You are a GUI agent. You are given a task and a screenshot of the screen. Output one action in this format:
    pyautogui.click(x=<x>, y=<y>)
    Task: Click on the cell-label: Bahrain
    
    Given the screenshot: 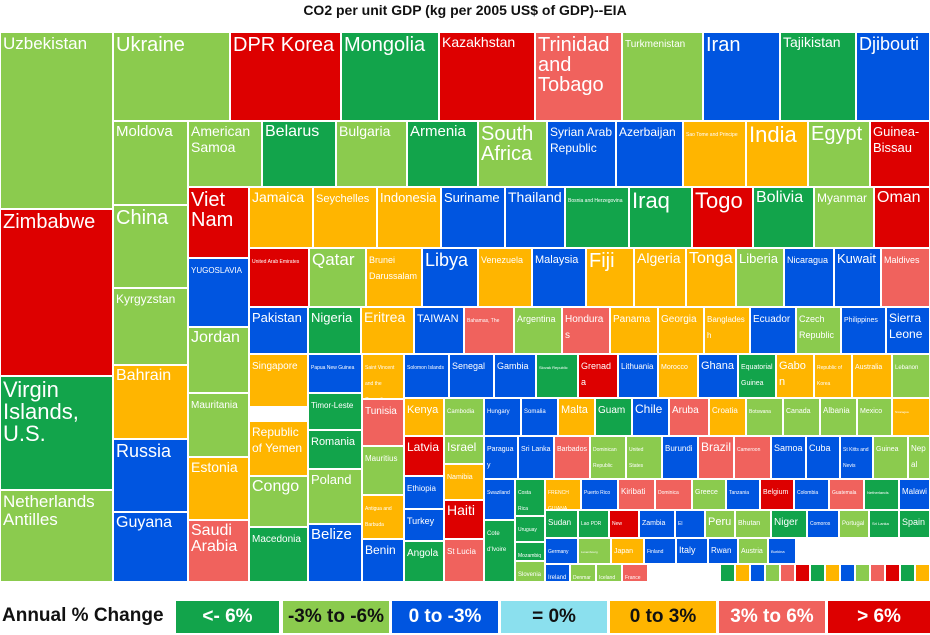 What is the action you would take?
    pyautogui.click(x=144, y=375)
    